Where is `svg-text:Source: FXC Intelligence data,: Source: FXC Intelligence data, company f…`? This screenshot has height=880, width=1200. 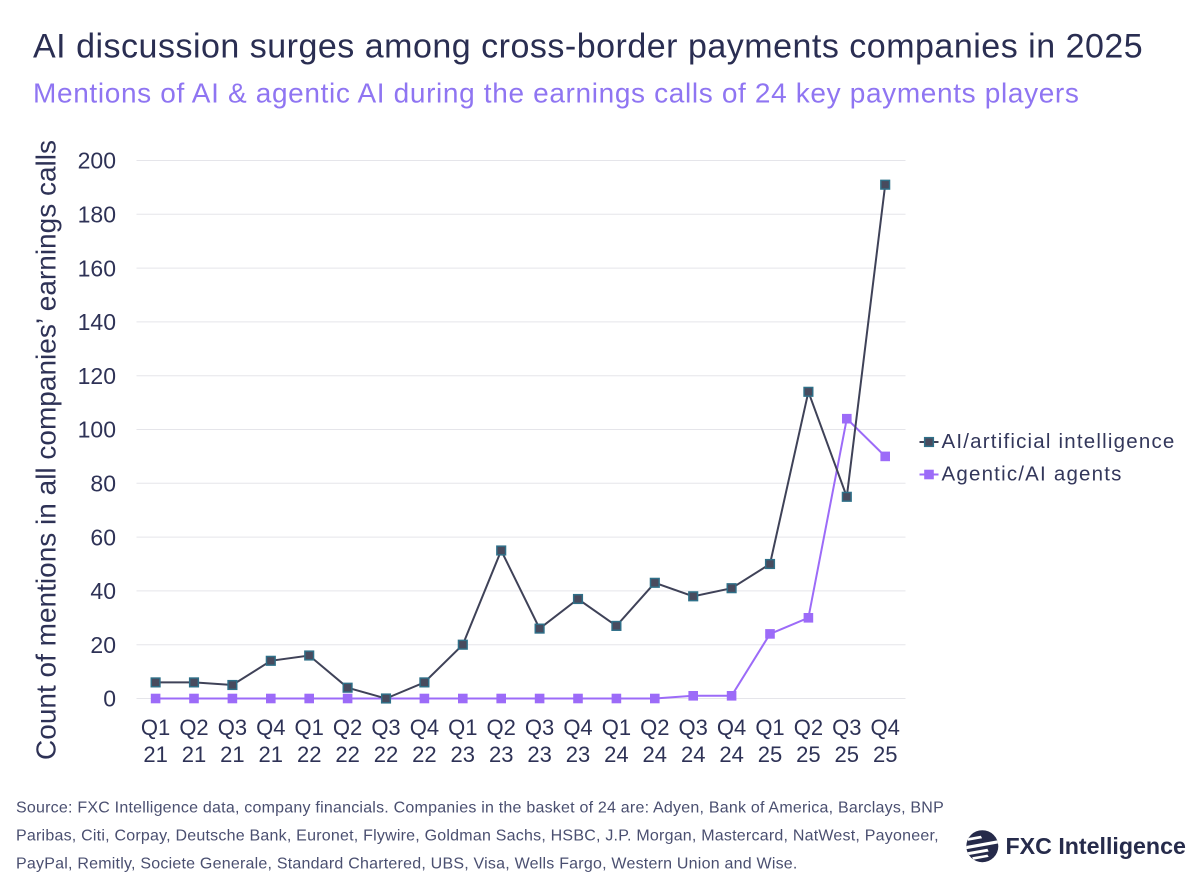
svg-text:Source: FXC Intelligence data,: Source: FXC Intelligence data, company f… is located at coordinates (480, 808).